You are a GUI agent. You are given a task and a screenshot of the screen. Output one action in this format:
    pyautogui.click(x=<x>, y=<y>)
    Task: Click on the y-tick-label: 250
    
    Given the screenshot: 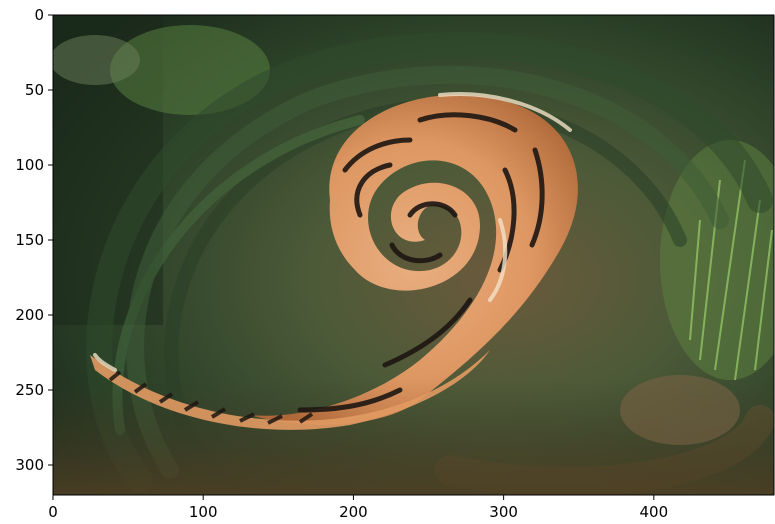 What is the action you would take?
    pyautogui.click(x=29, y=390)
    